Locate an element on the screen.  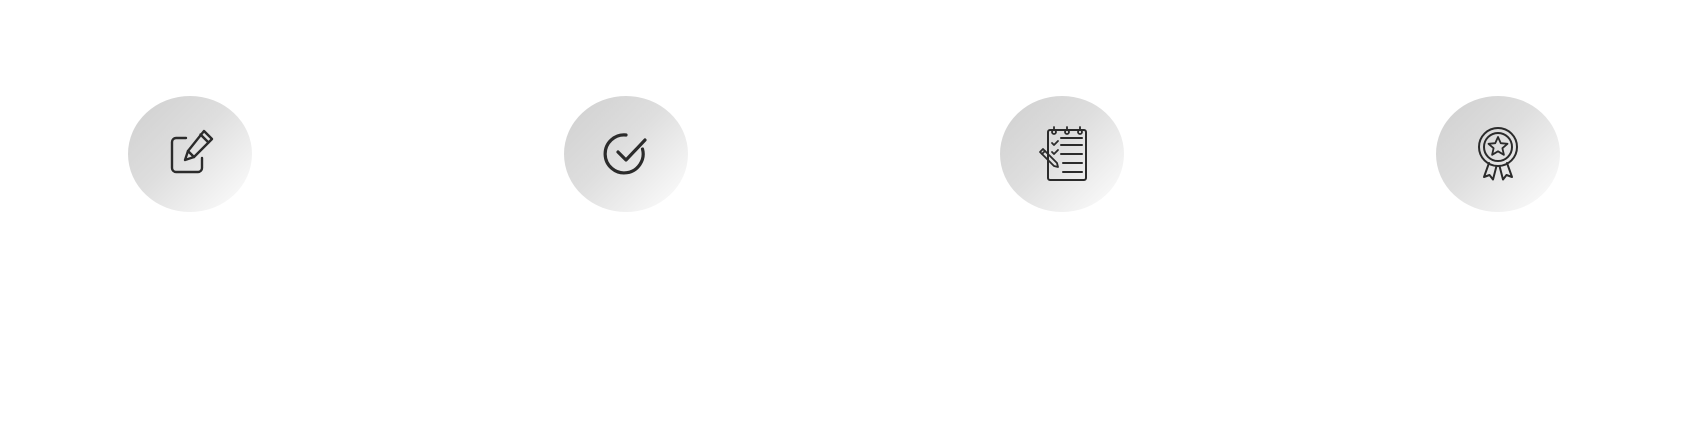
checklist-notepad-icon is located at coordinates (1063, 153).